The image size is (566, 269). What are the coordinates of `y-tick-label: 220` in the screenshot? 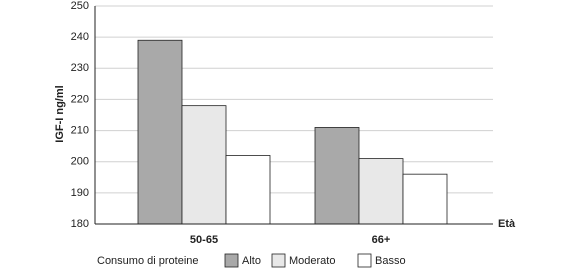 It's located at (80, 99).